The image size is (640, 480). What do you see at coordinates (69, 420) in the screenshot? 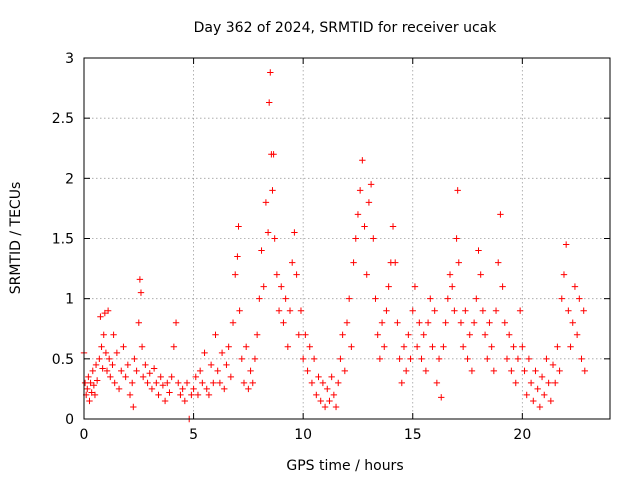
I see `y-tick-label: 0` at bounding box center [69, 420].